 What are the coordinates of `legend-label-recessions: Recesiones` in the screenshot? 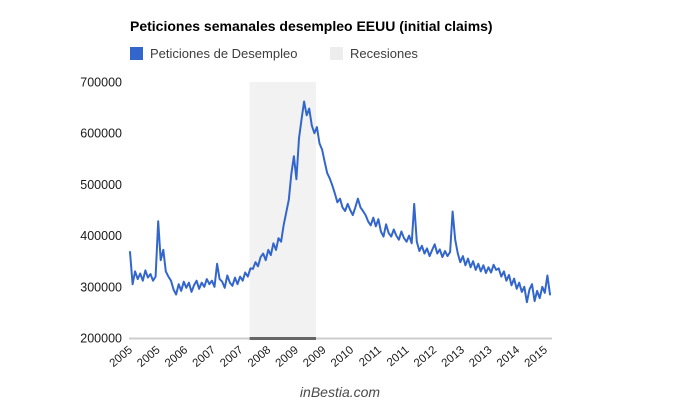 It's located at (384, 53).